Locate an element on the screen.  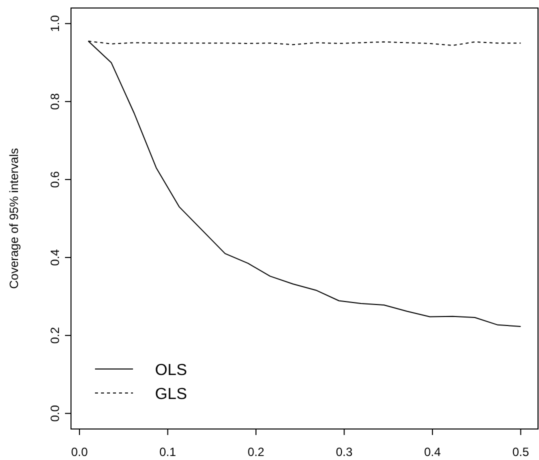
y-tick-label: 1.0 is located at coordinates (55, 23).